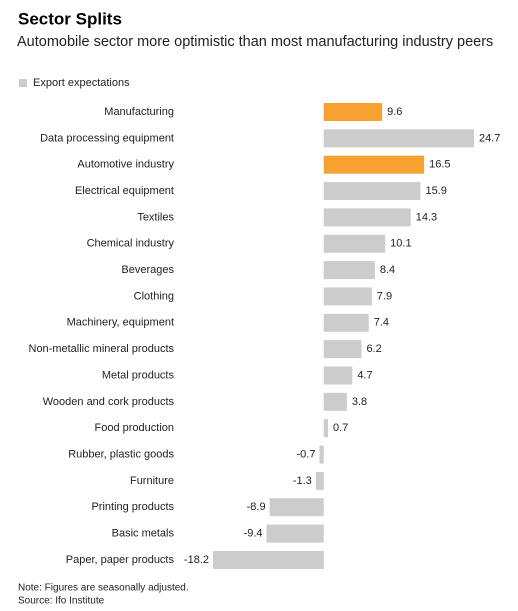  I want to click on category-label: Chemical industry, so click(131, 244).